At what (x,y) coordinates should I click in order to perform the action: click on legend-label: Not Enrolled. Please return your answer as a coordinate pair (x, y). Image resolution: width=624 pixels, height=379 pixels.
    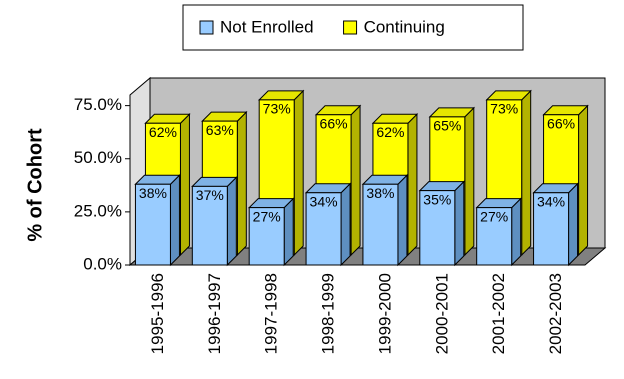
    Looking at the image, I should click on (267, 26).